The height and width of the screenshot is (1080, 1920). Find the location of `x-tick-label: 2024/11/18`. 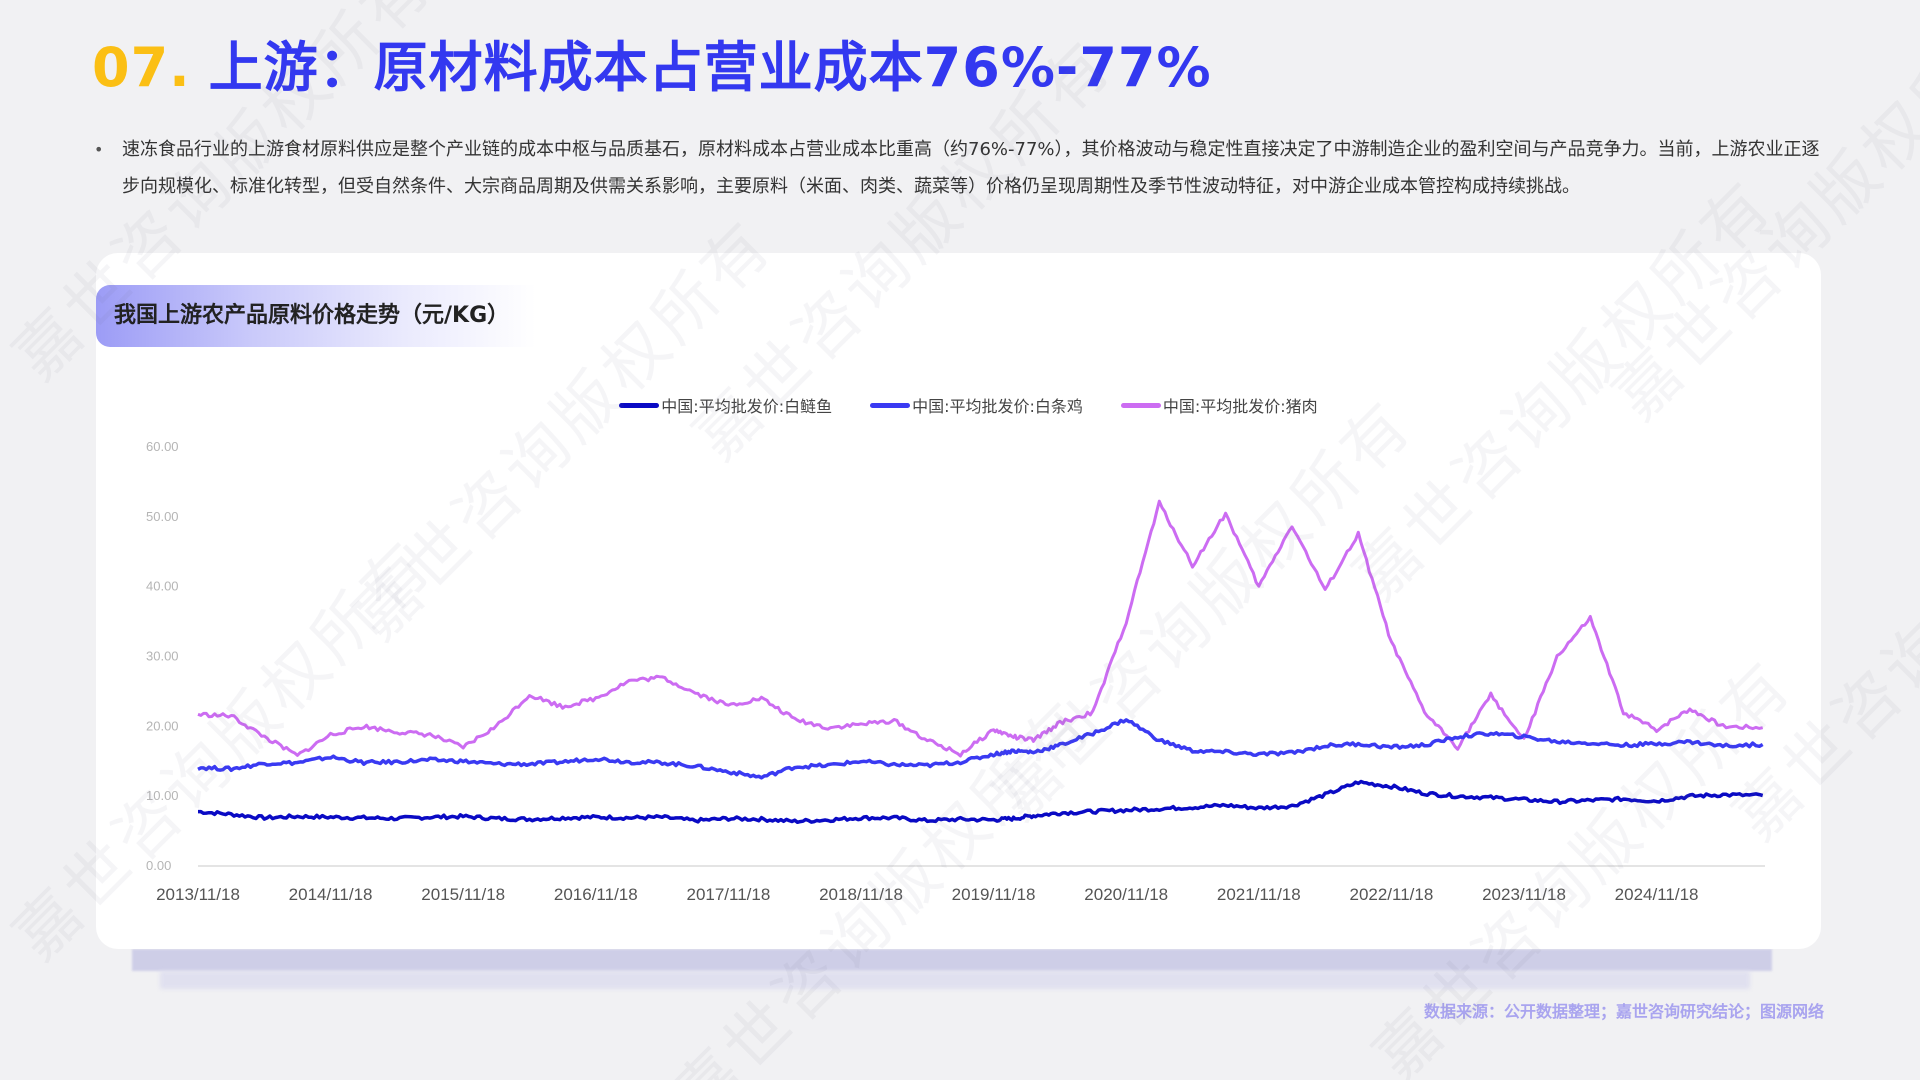

x-tick-label: 2024/11/18 is located at coordinates (1657, 894).